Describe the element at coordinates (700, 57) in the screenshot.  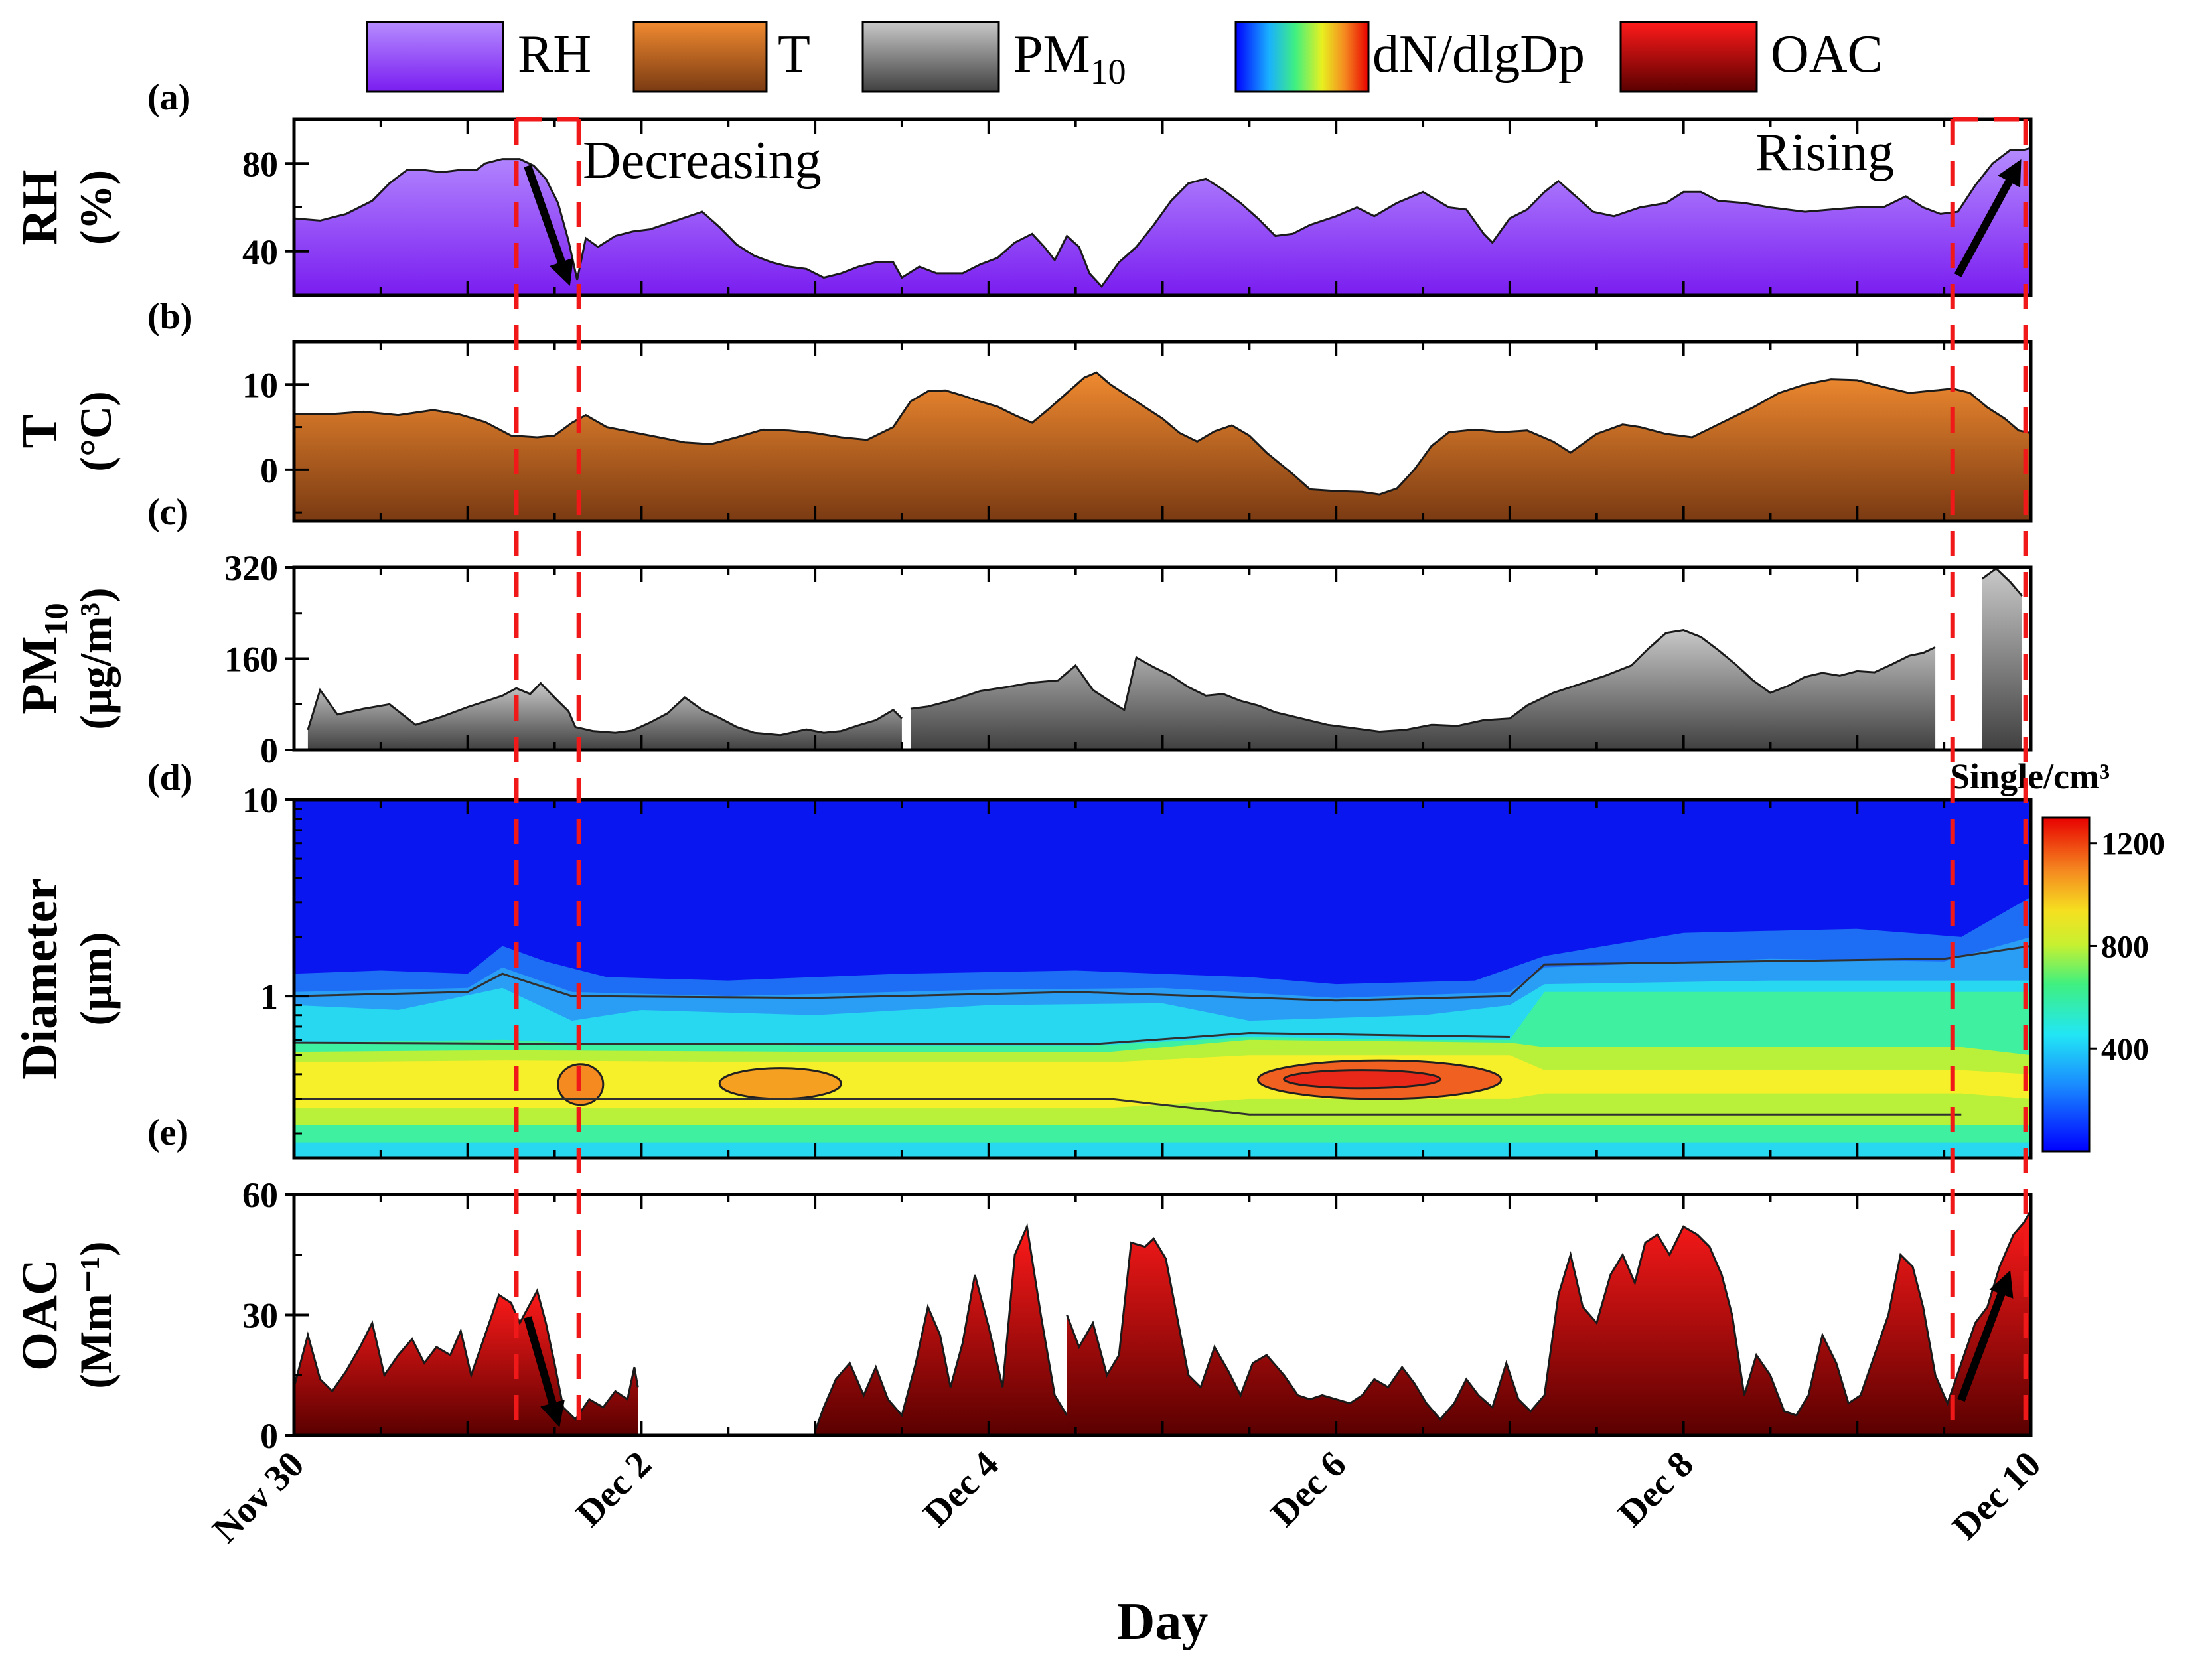
I see `legend-swatch-t` at that location.